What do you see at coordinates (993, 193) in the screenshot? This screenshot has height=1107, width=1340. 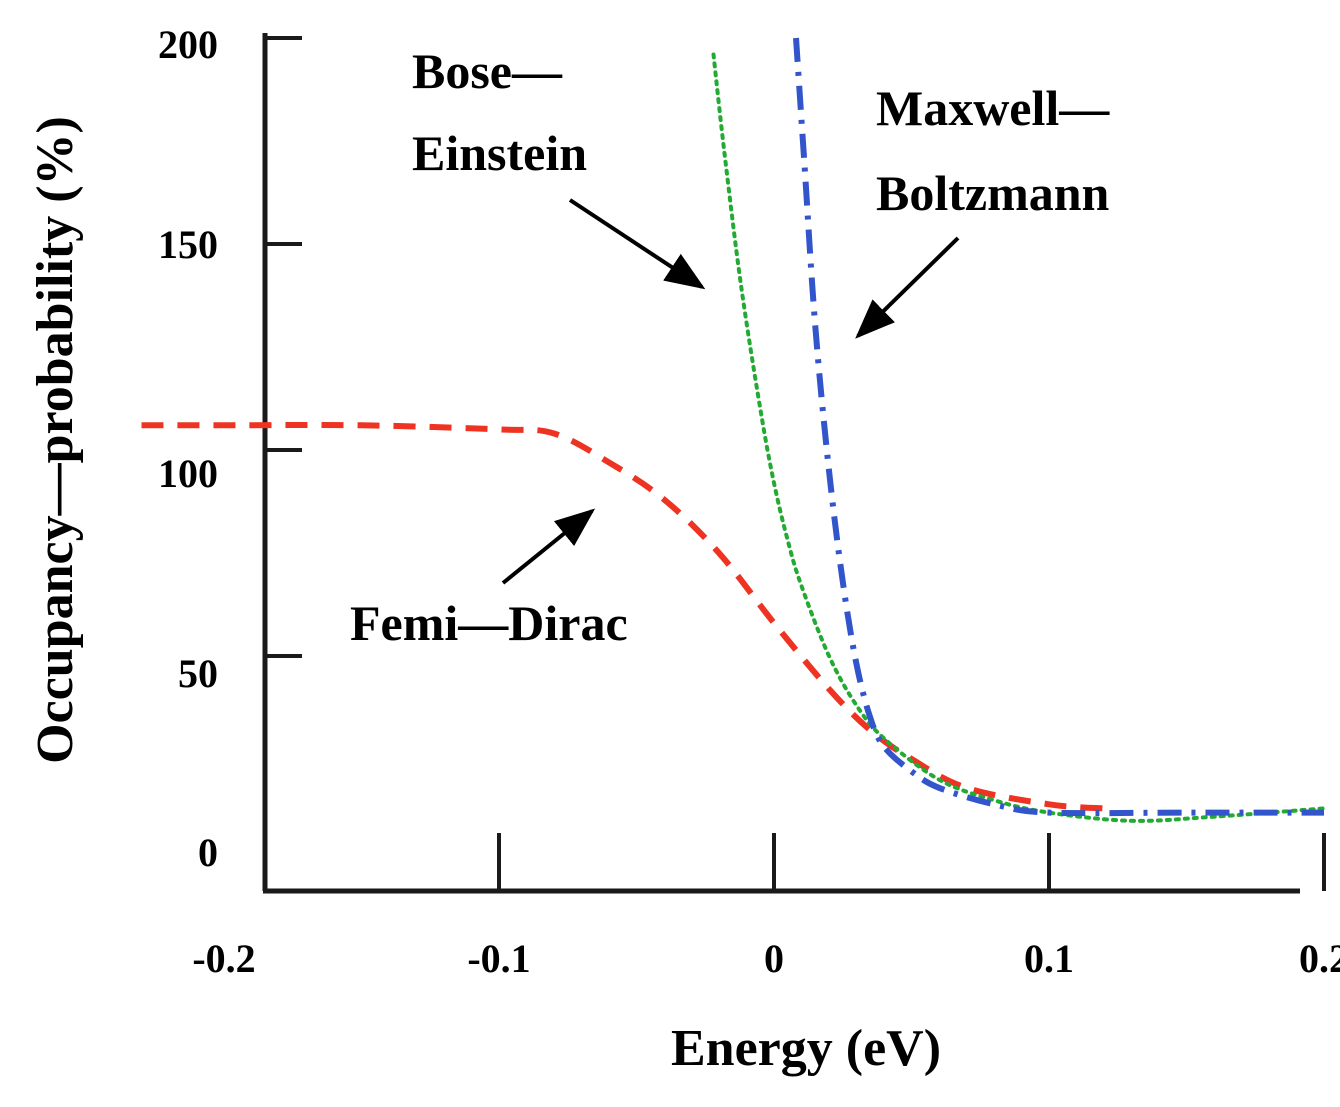 I see `annotation-maxwell-boltzmann-line-2: Boltzmann` at bounding box center [993, 193].